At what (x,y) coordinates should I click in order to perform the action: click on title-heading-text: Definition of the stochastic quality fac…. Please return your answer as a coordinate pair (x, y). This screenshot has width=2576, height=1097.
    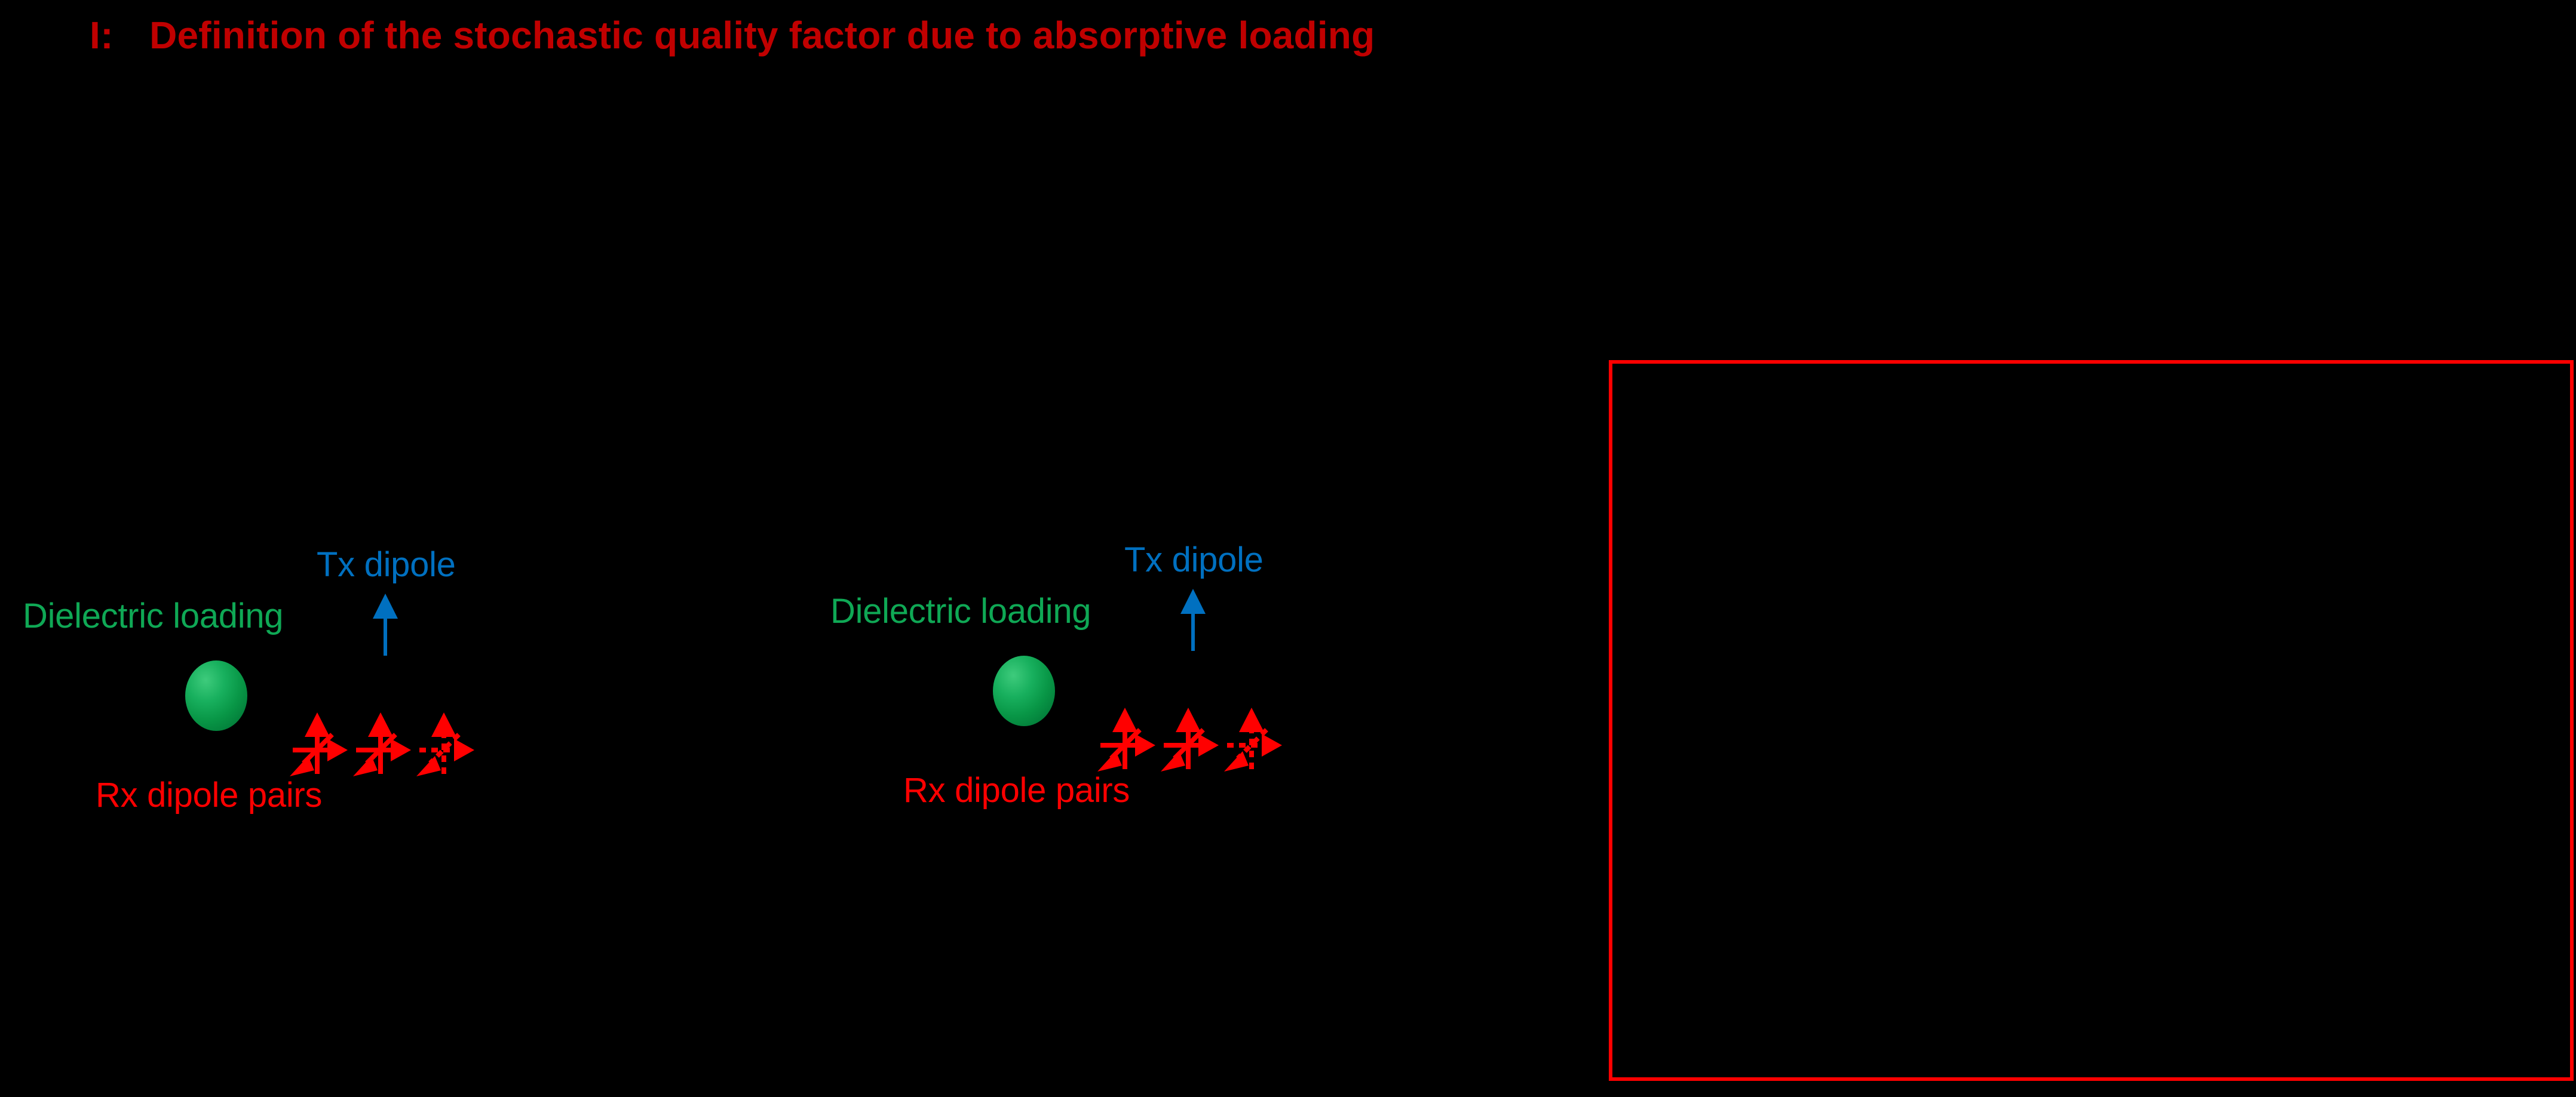
    Looking at the image, I should click on (762, 35).